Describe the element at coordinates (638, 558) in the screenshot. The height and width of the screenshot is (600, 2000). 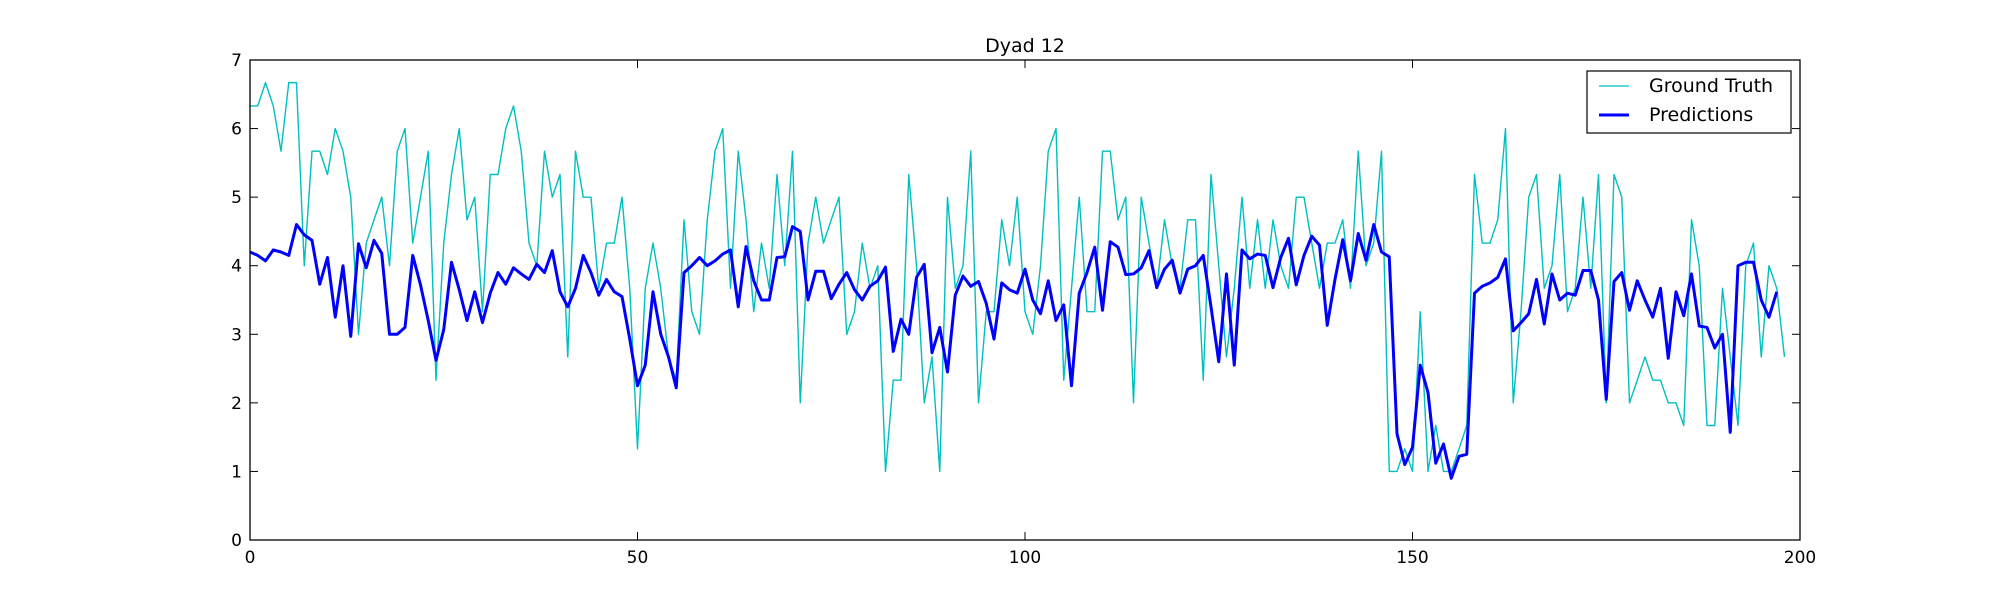
I see `x-tick-label: 50` at that location.